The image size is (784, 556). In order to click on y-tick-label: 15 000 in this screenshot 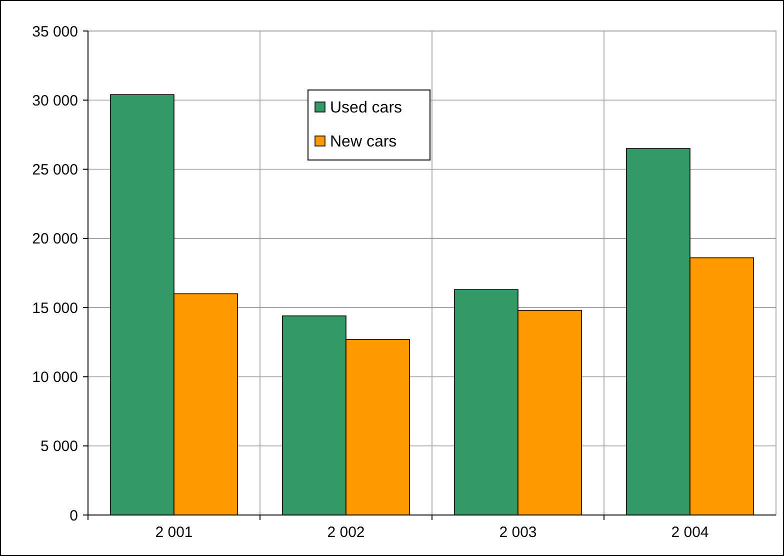, I will do `click(55, 308)`.